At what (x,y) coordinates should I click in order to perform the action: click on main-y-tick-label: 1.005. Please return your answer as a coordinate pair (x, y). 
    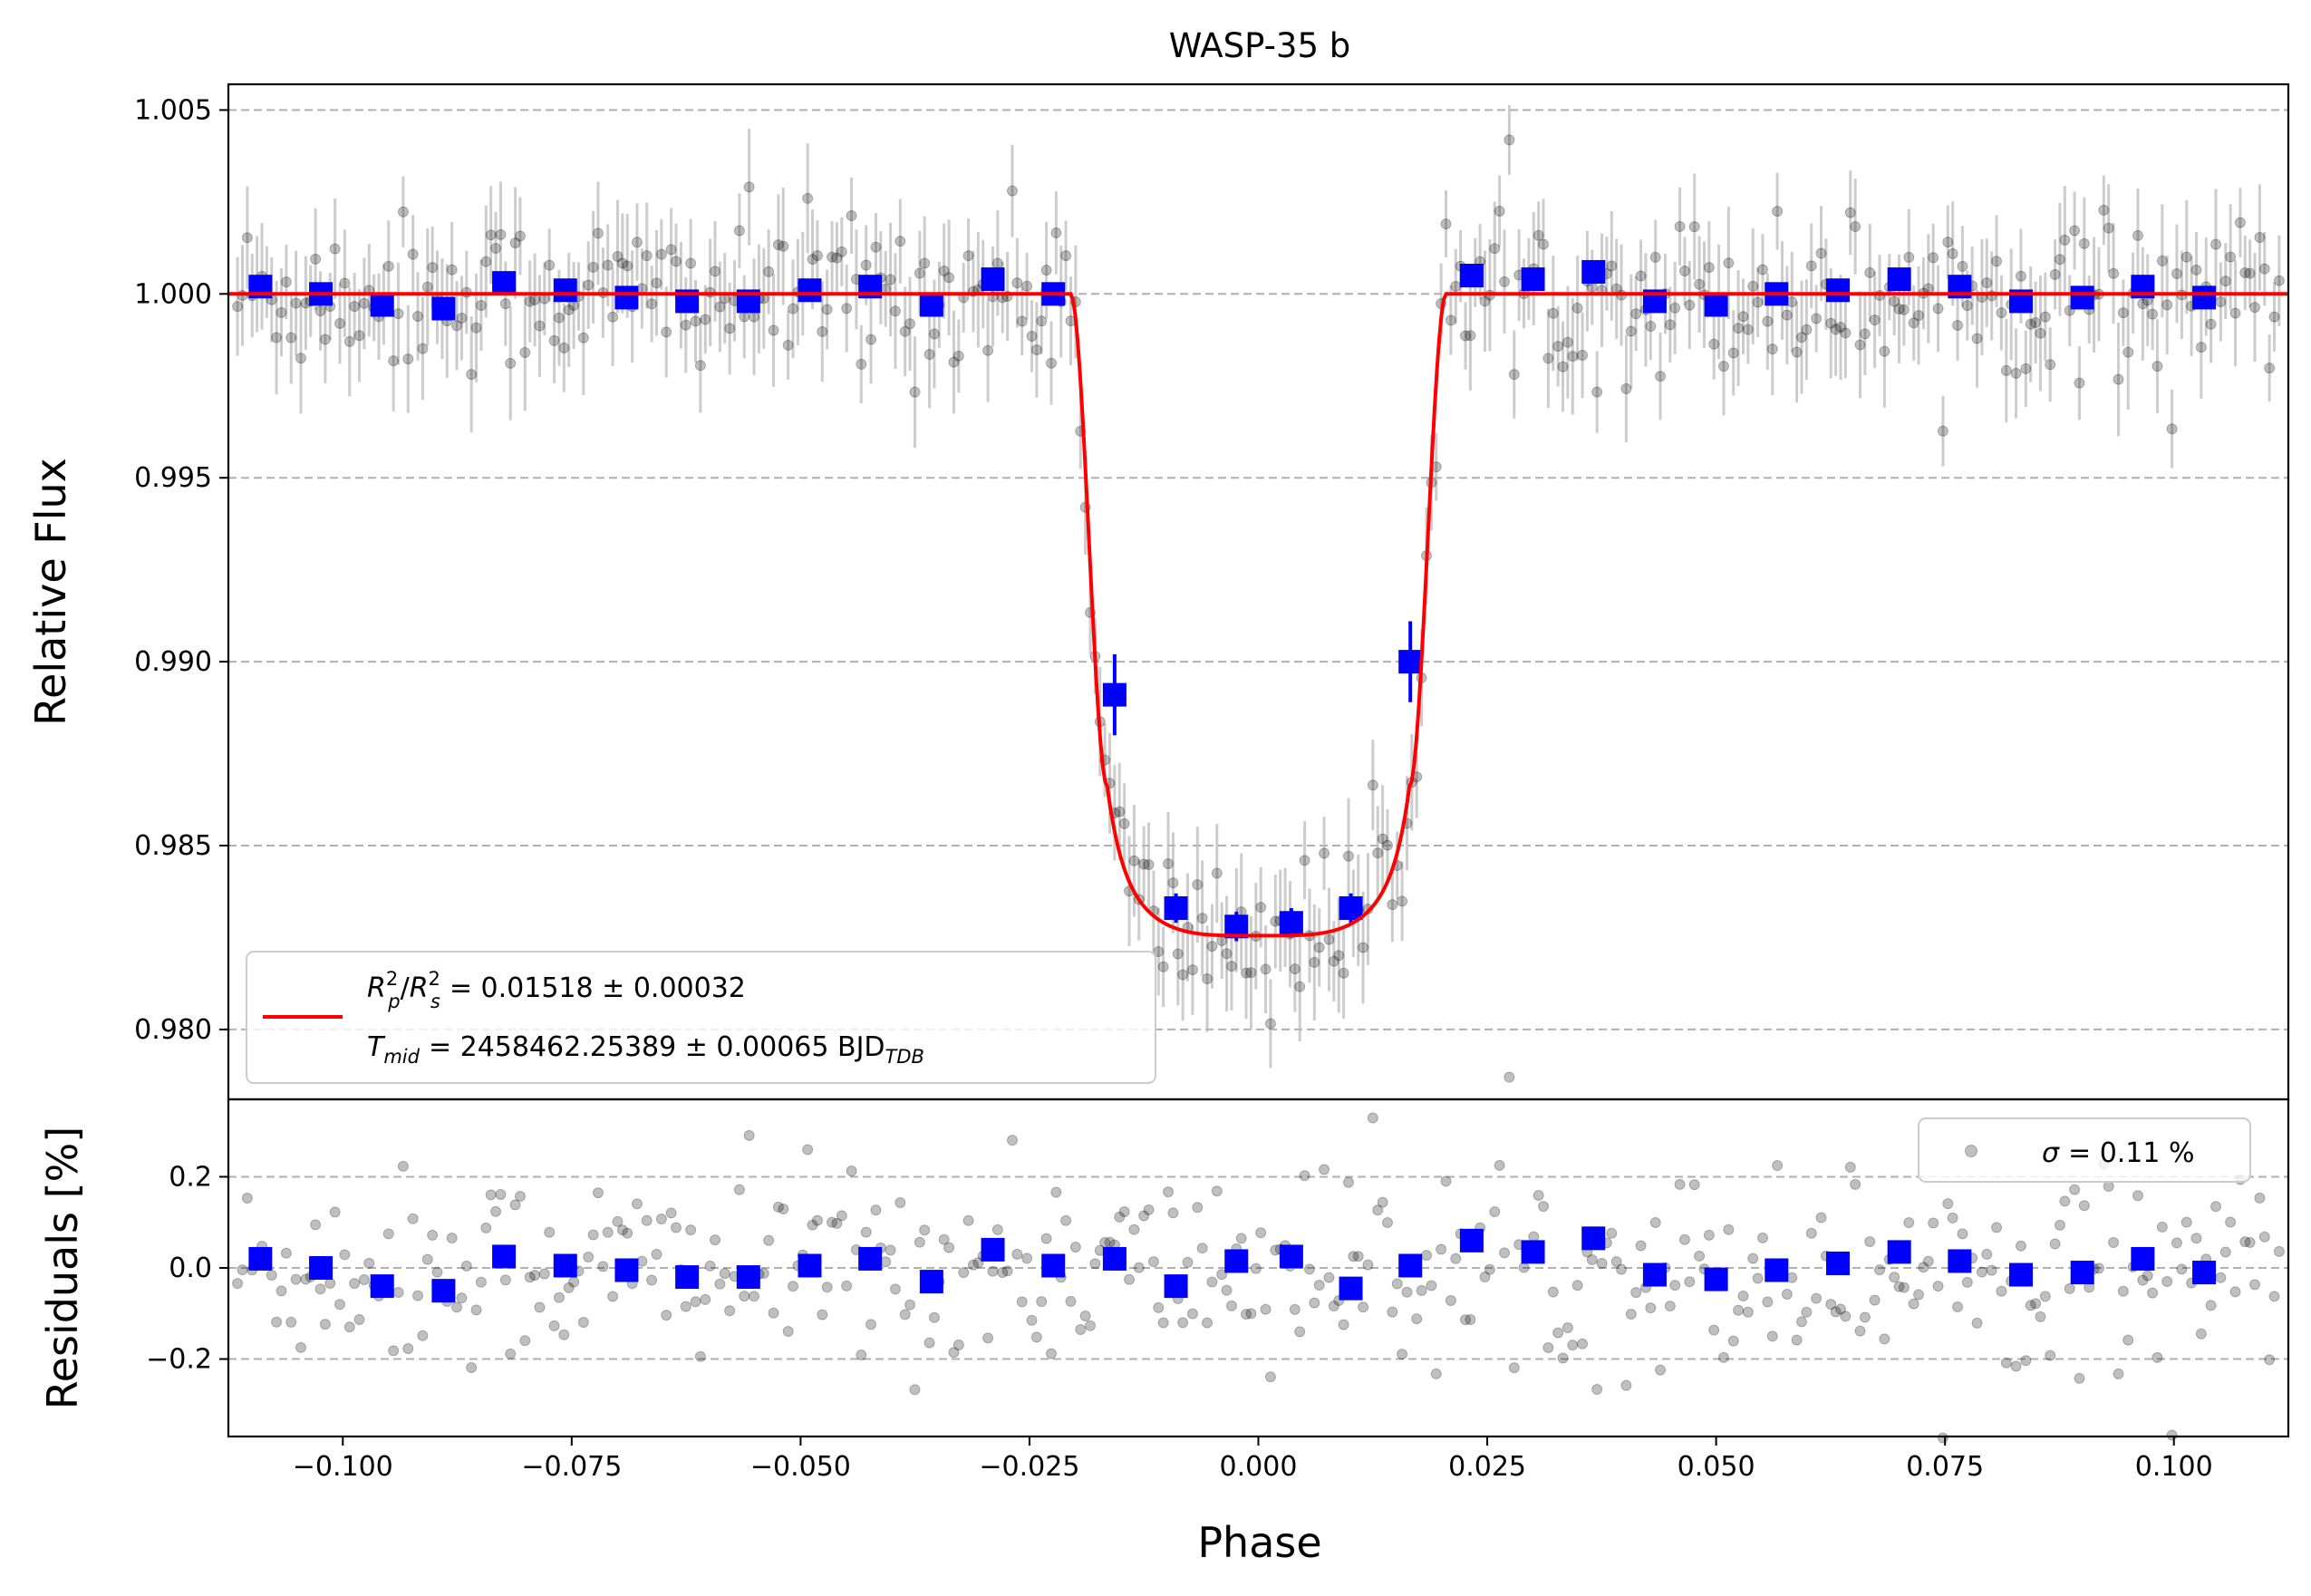
    Looking at the image, I should click on (173, 110).